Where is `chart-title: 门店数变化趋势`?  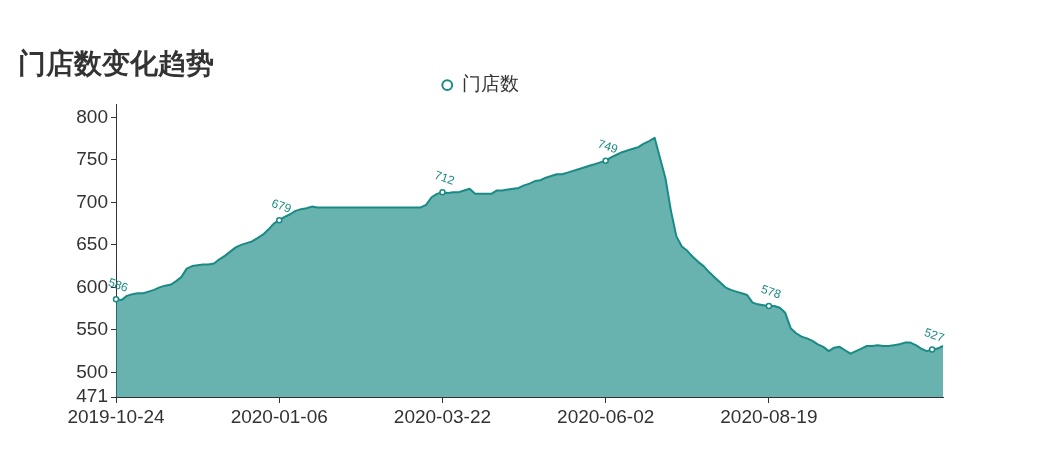 chart-title: 门店数变化趋势 is located at coordinates (116, 63).